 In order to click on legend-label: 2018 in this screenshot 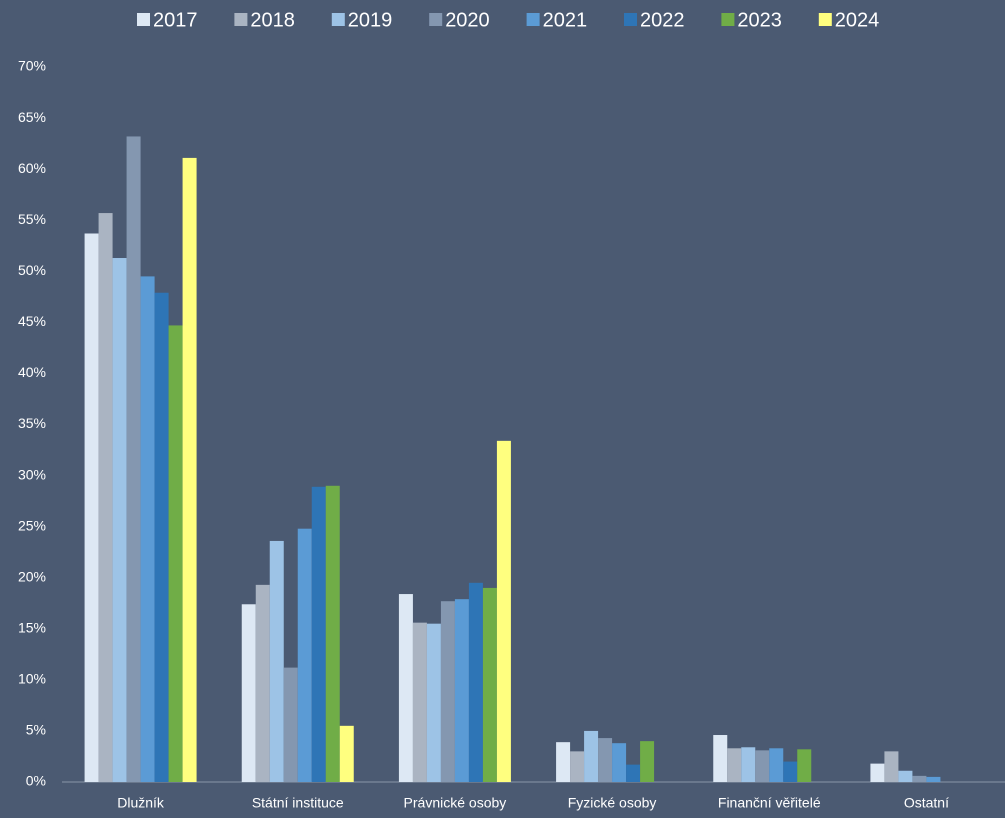, I will do `click(272, 20)`.